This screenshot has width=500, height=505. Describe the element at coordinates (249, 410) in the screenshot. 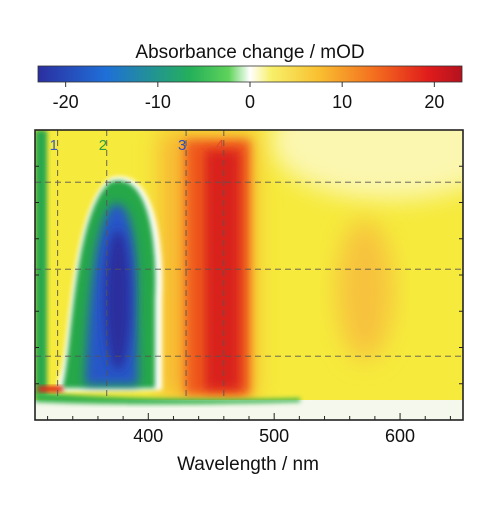

I see `region-bottom-white` at that location.